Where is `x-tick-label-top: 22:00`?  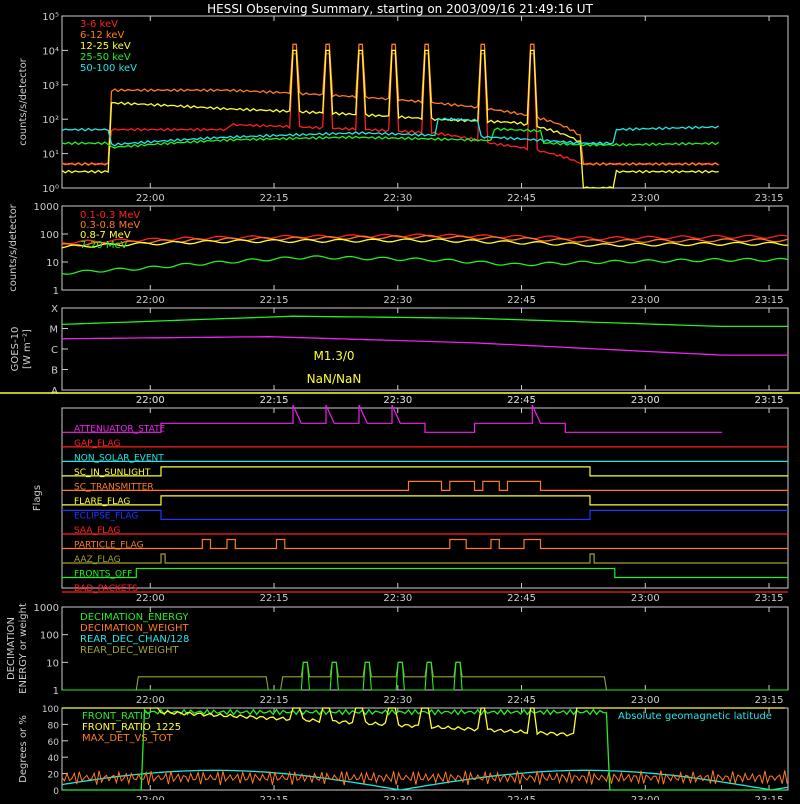
x-tick-label-top: 22:00 is located at coordinates (150, 400).